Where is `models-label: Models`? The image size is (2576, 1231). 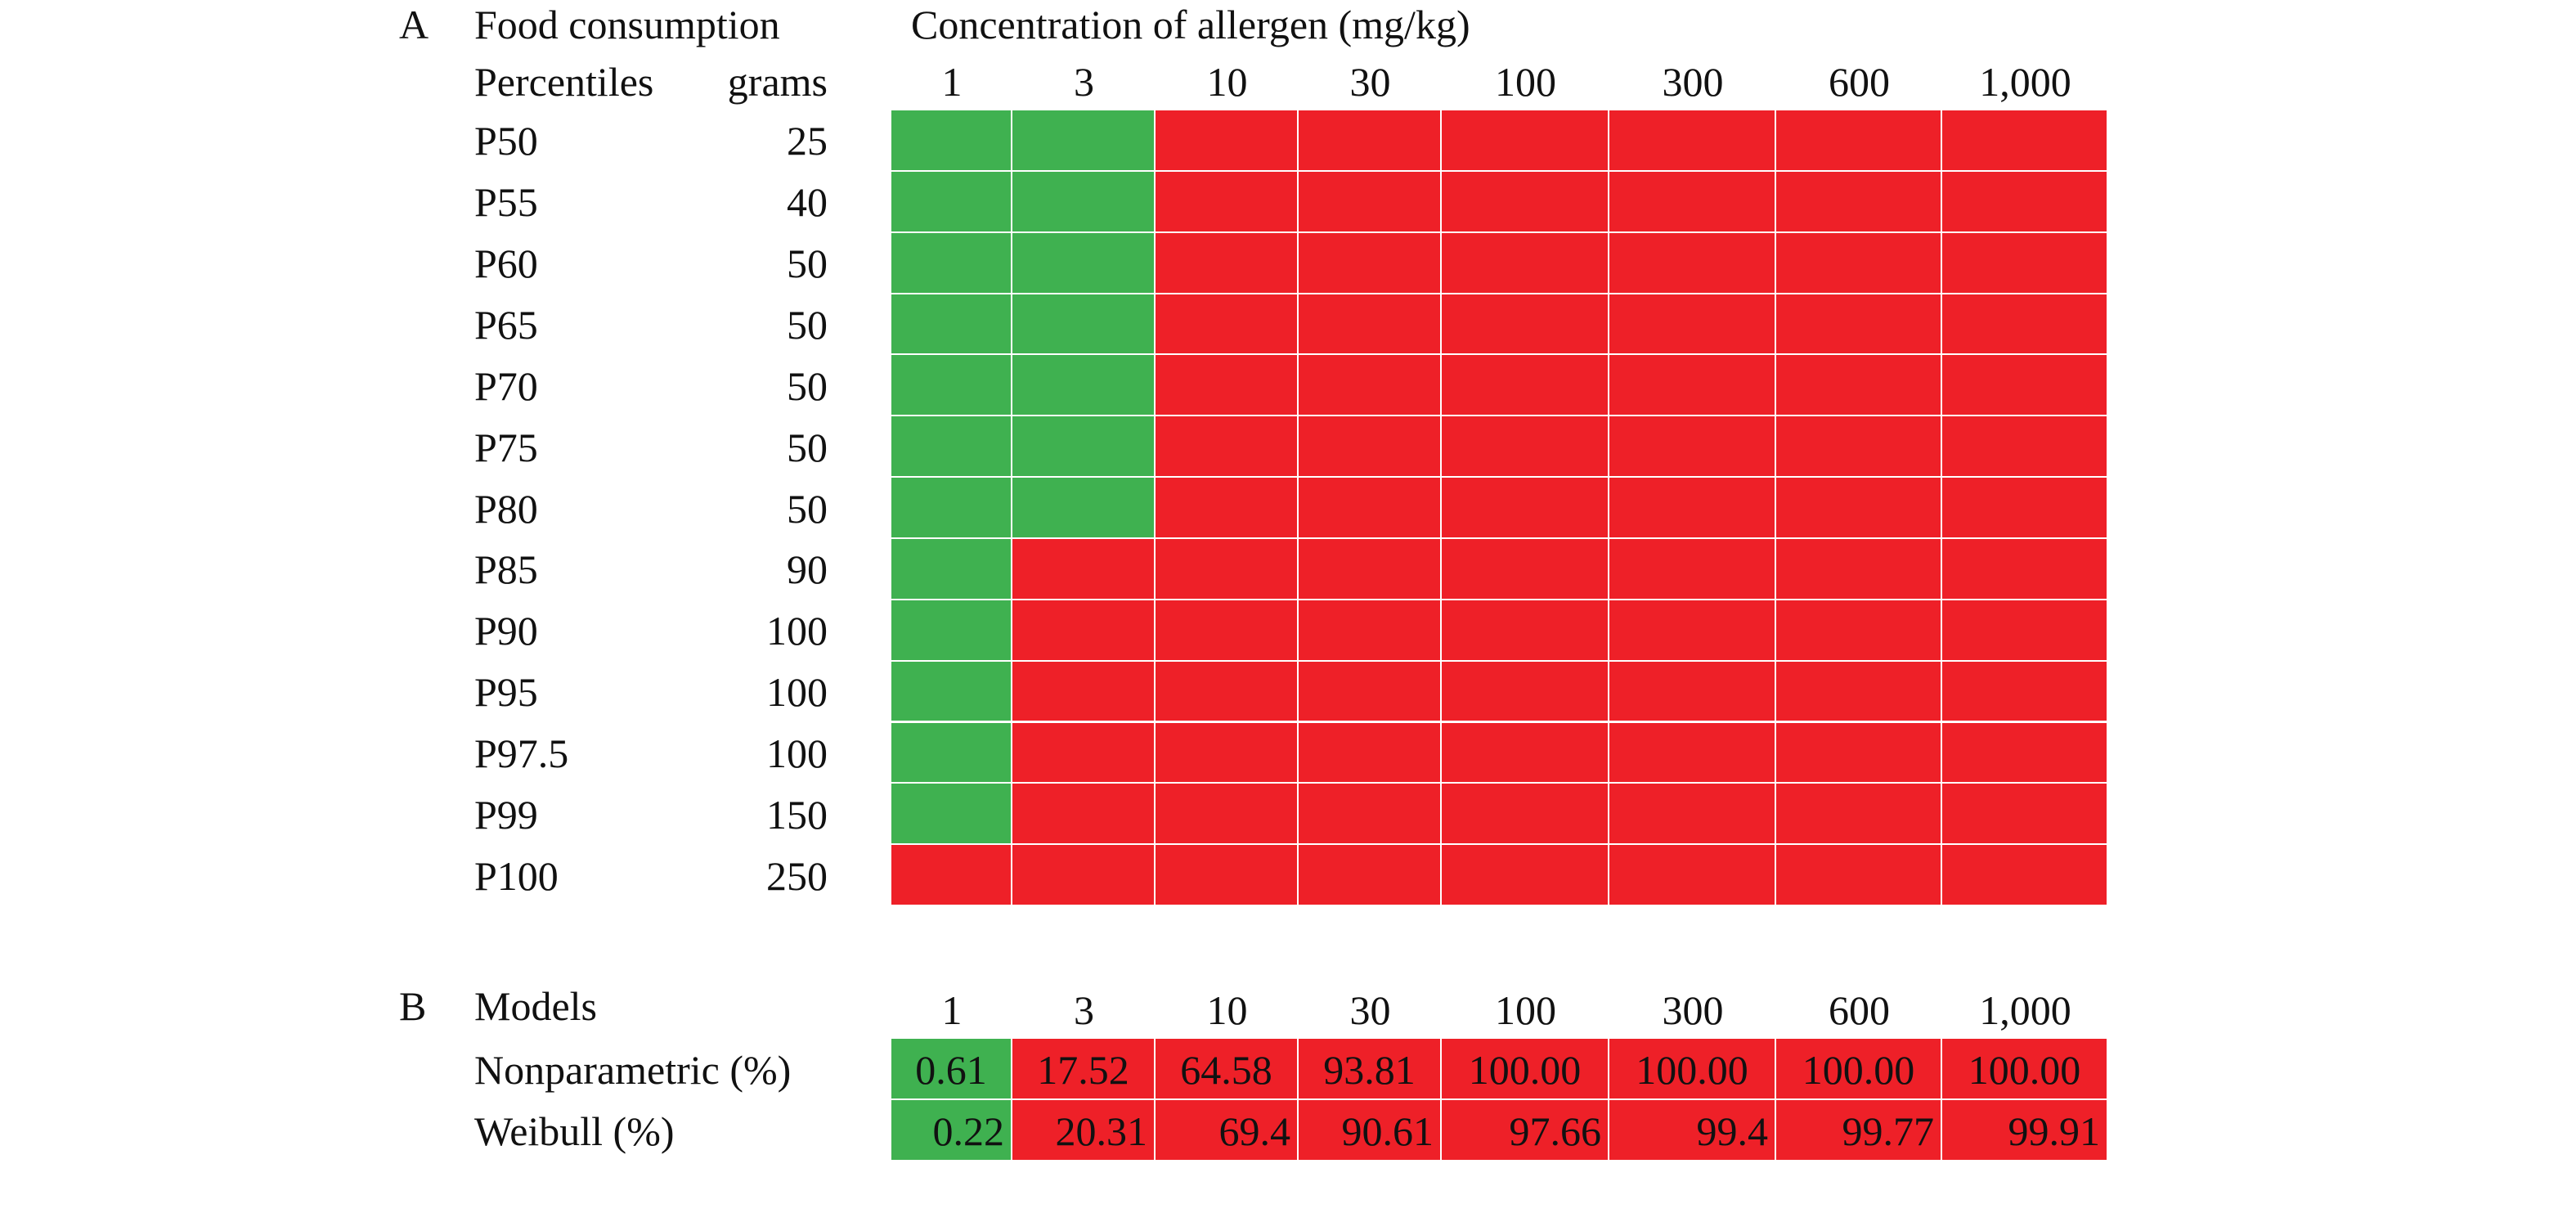
models-label: Models is located at coordinates (535, 1006).